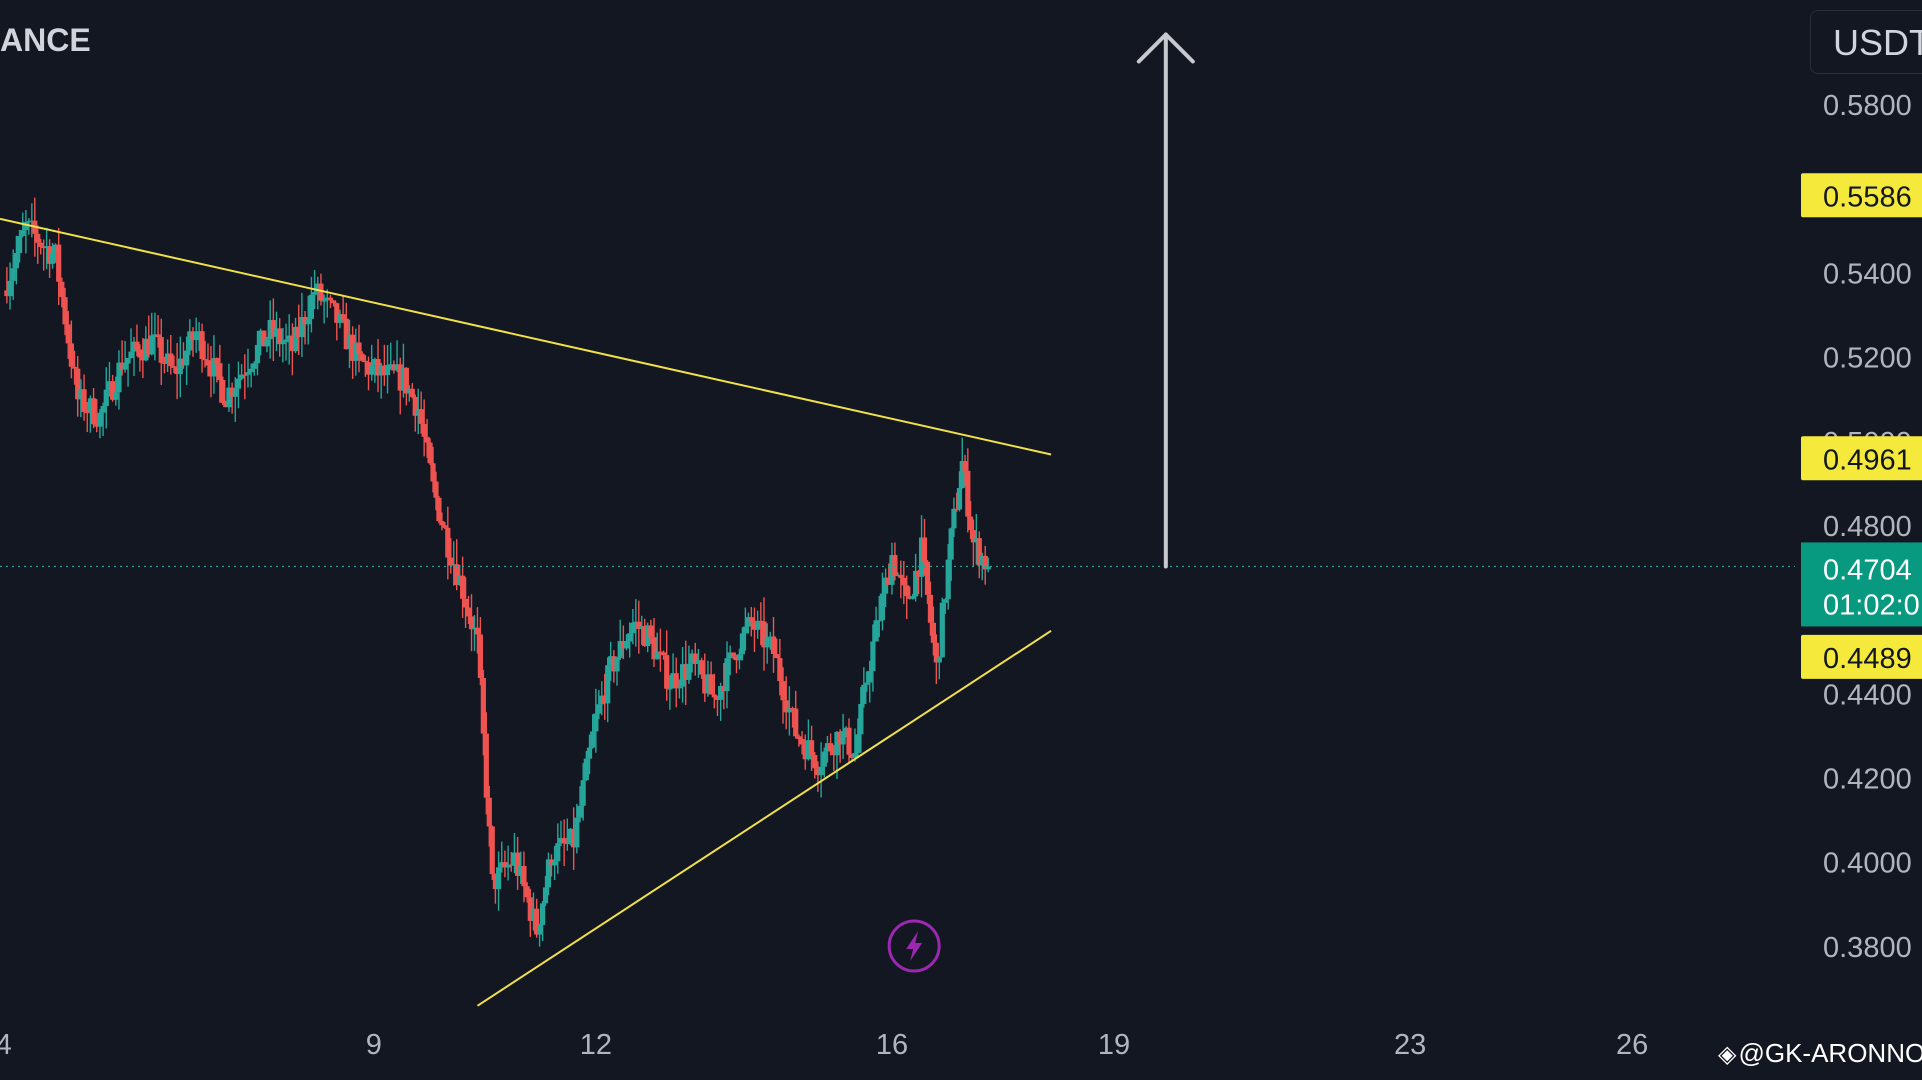 This screenshot has width=1922, height=1080. What do you see at coordinates (526, 336) in the screenshot?
I see `trendline-upper` at bounding box center [526, 336].